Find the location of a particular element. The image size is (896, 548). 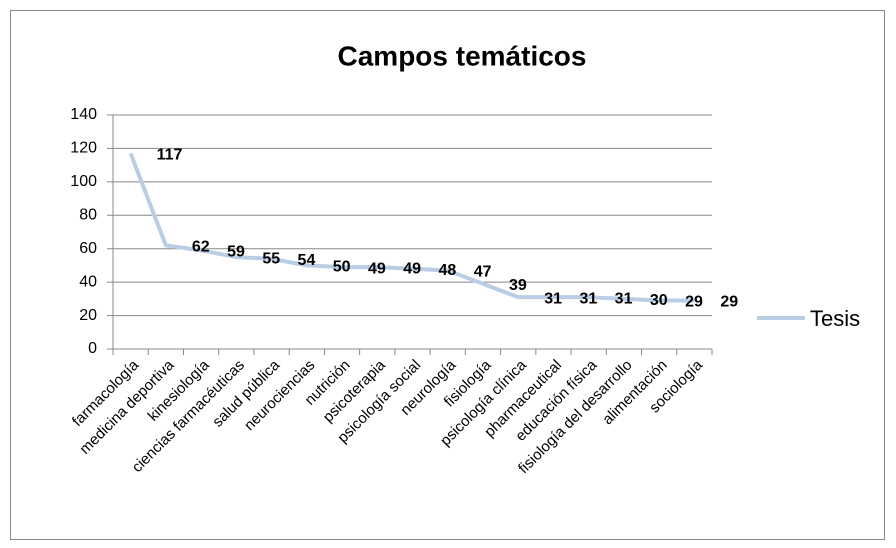

y-tick-label: 80 is located at coordinates (88, 215).